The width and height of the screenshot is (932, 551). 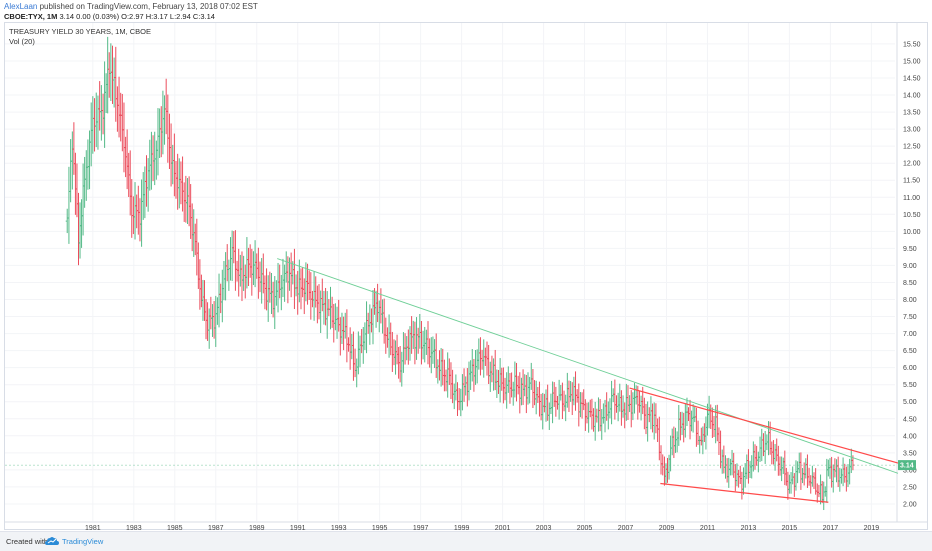 What do you see at coordinates (790, 528) in the screenshot?
I see `x-tick-label: 2015` at bounding box center [790, 528].